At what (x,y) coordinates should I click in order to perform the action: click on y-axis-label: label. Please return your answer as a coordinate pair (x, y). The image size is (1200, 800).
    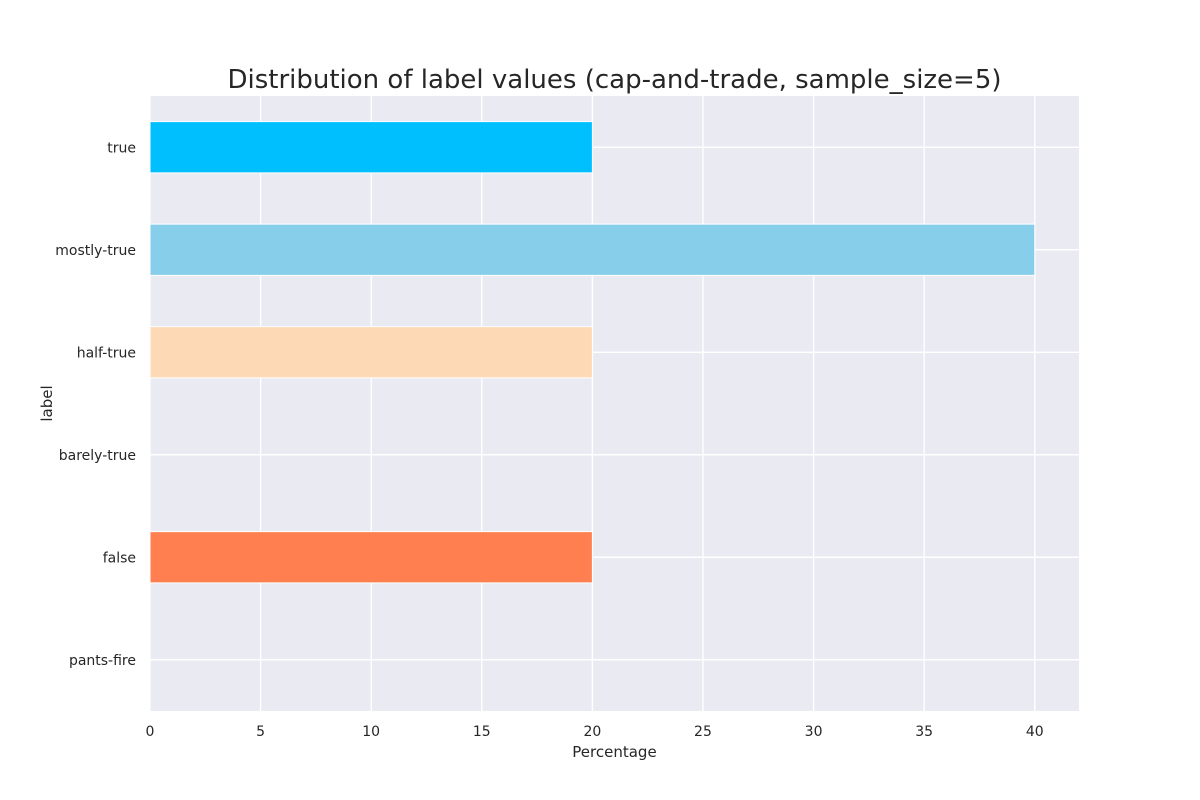
    Looking at the image, I should click on (47, 403).